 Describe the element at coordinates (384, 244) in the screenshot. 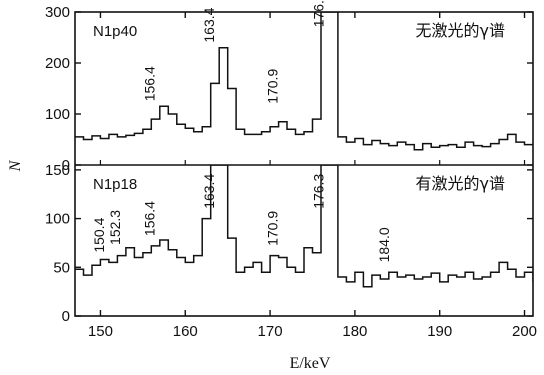

I see `peak-label: 184.0` at that location.